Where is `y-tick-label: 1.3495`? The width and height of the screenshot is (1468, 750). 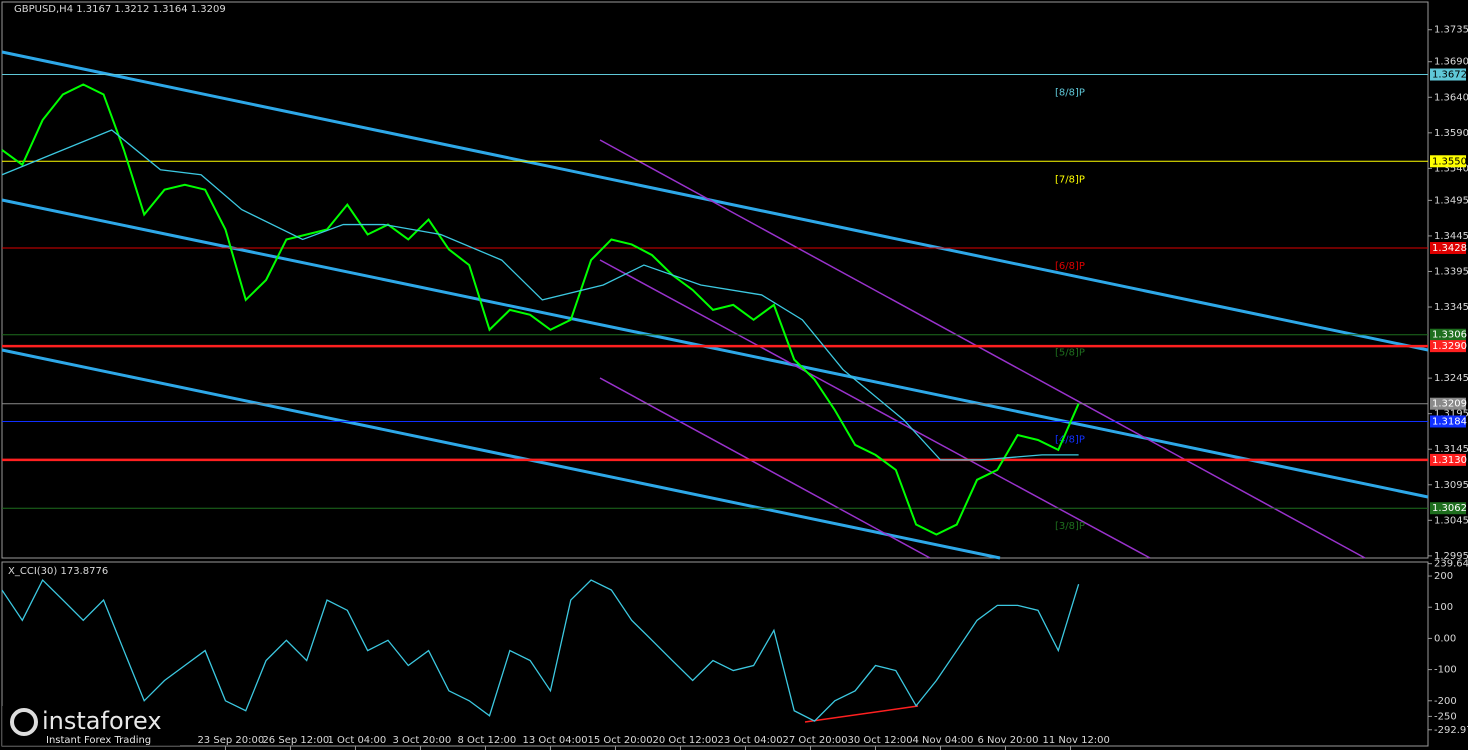 y-tick-label: 1.3495 is located at coordinates (1451, 200).